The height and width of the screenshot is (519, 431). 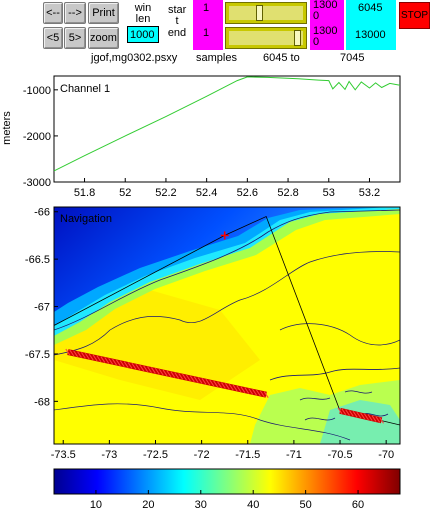 I want to click on end-slider-thumb, so click(x=297, y=38).